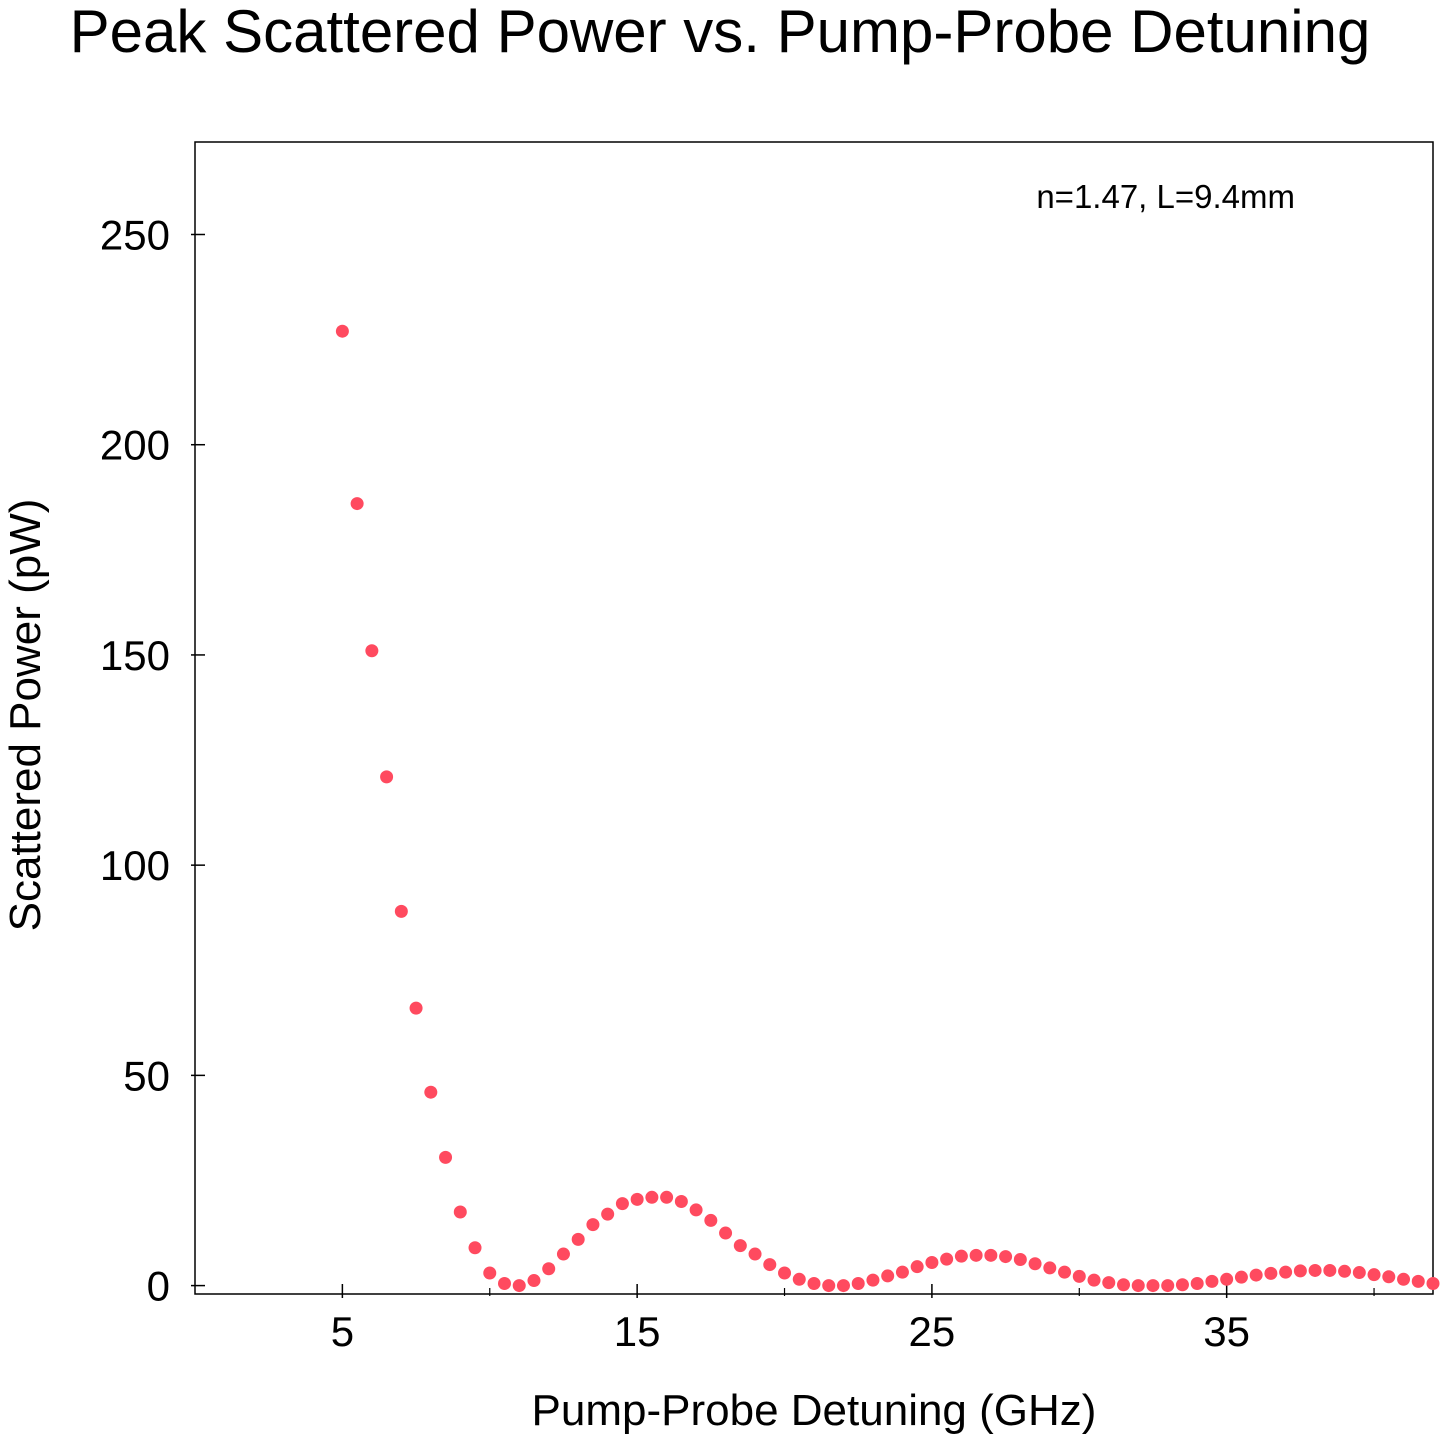  What do you see at coordinates (814, 1410) in the screenshot?
I see `x-axis-label: Pump-Probe Detuning (GHz)` at bounding box center [814, 1410].